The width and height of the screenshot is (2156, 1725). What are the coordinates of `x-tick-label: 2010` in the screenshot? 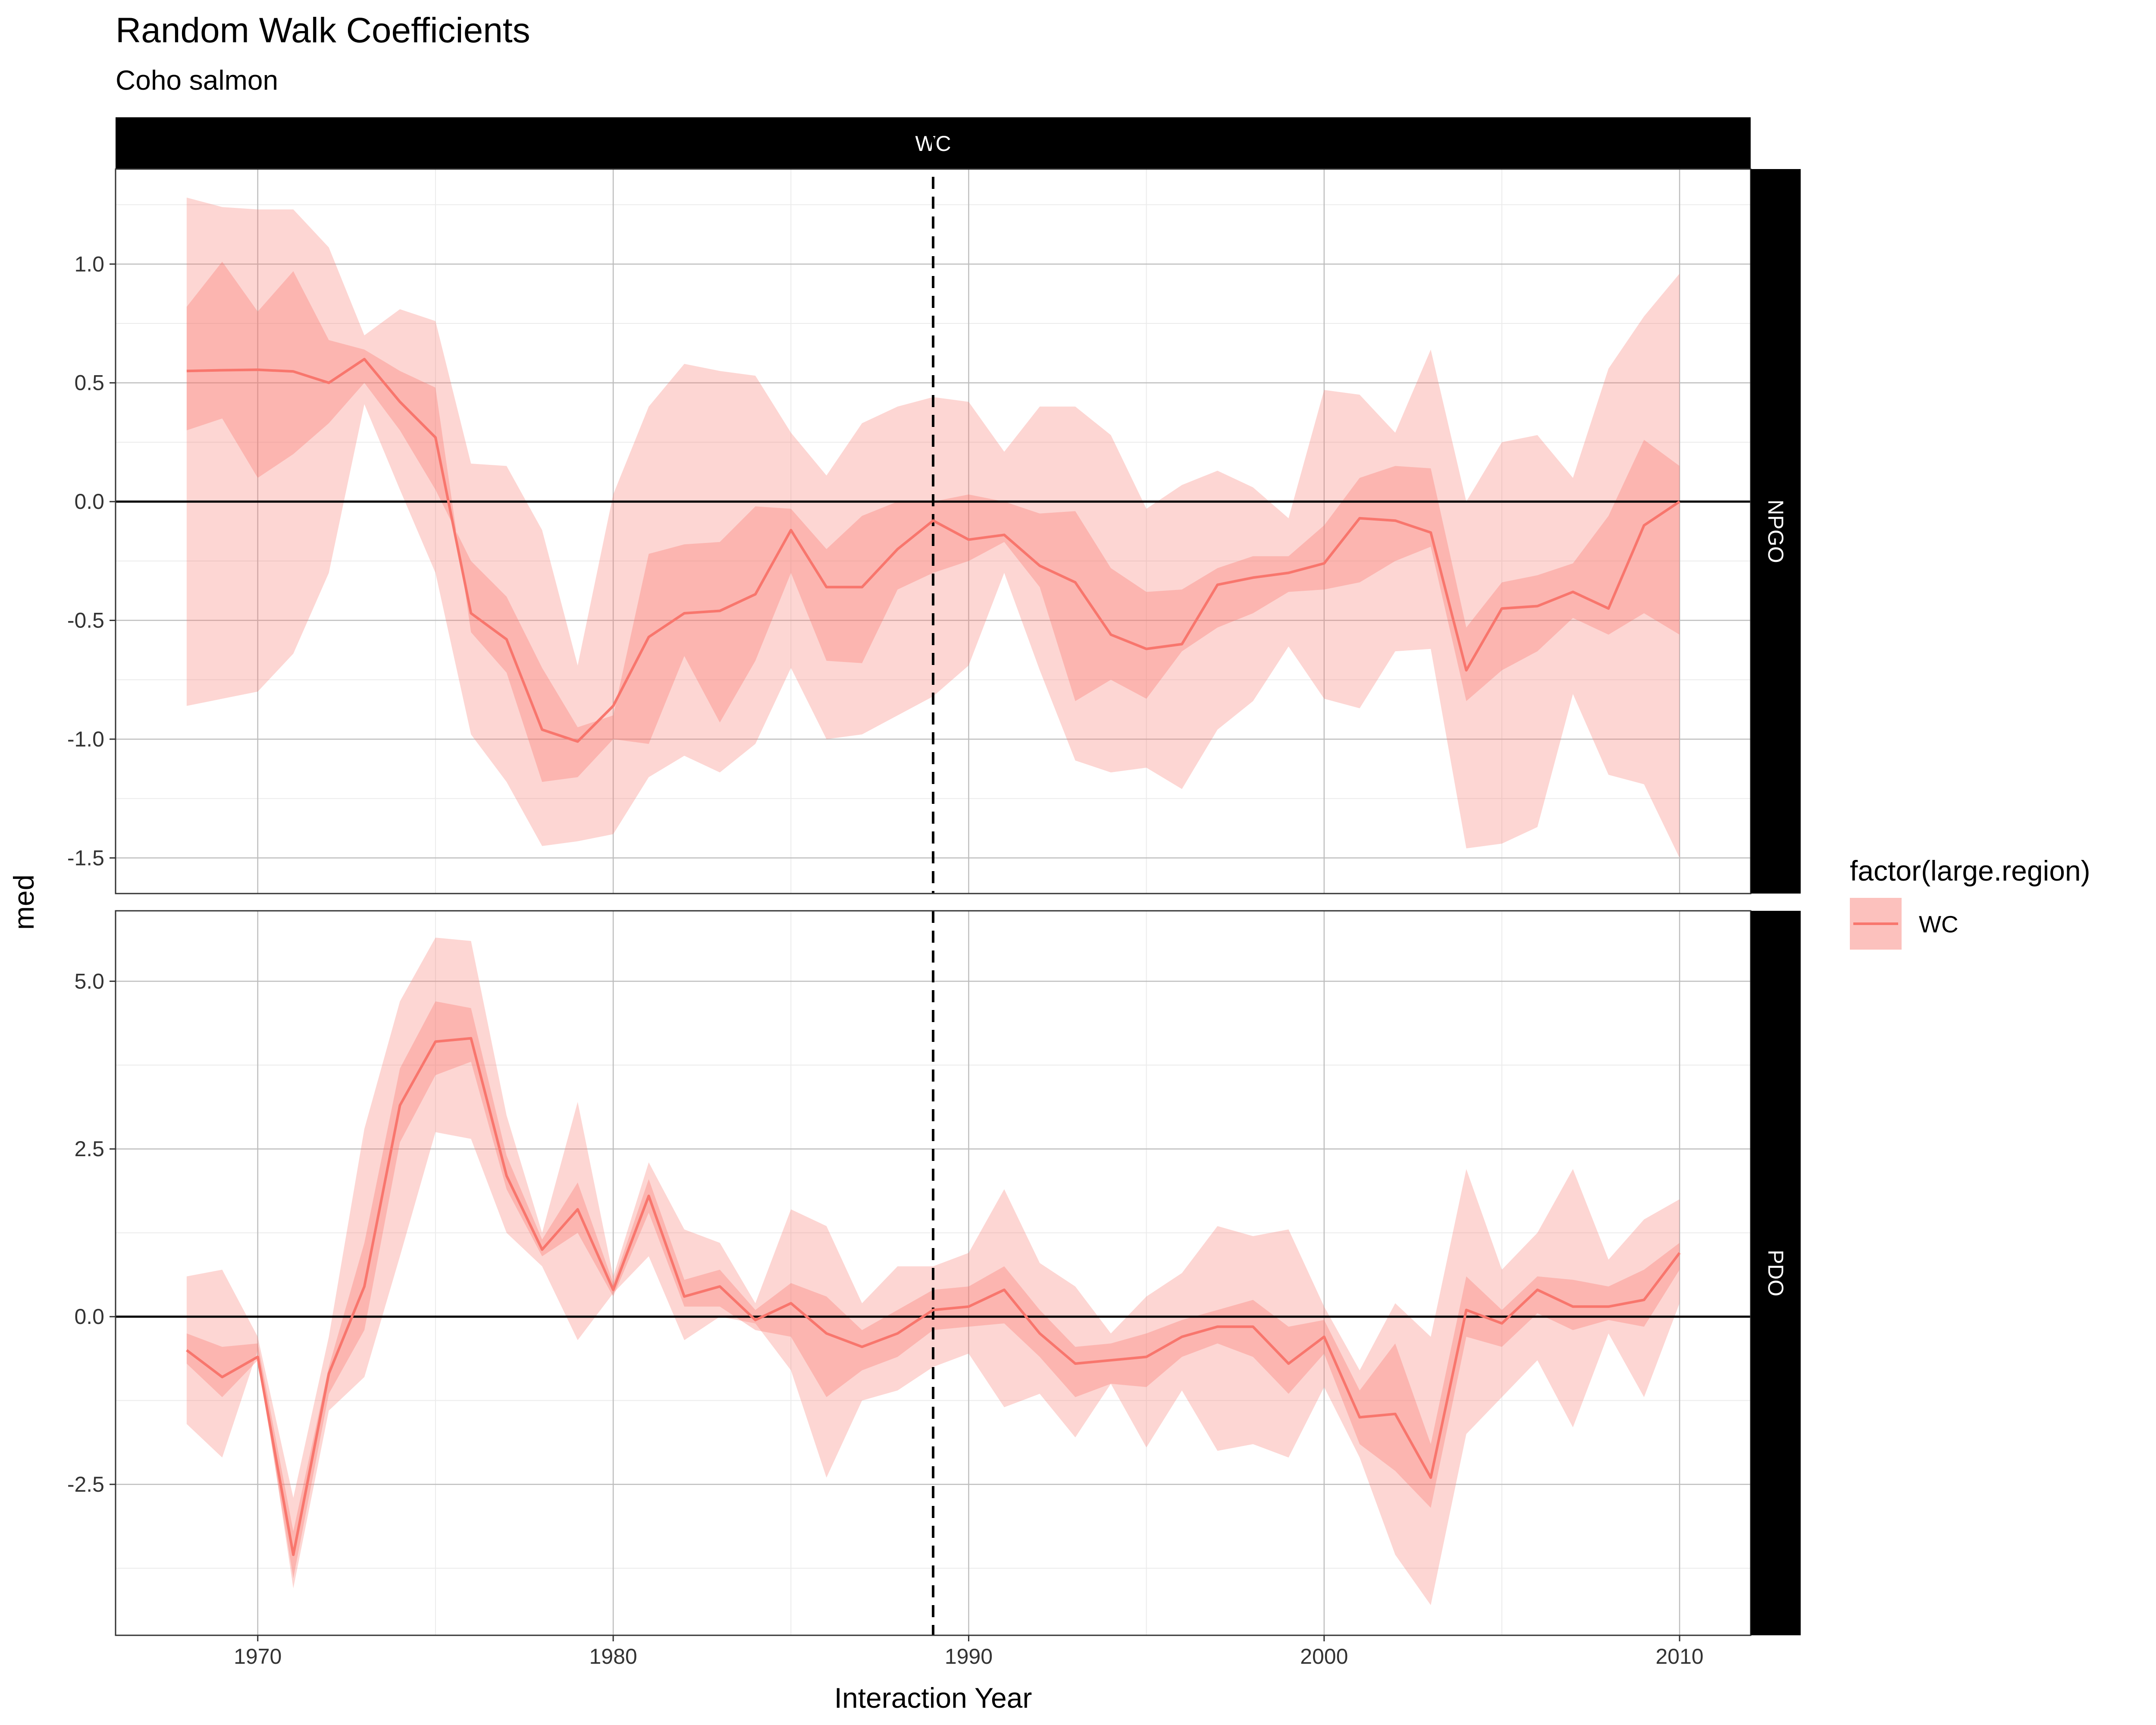 It's located at (1680, 1656).